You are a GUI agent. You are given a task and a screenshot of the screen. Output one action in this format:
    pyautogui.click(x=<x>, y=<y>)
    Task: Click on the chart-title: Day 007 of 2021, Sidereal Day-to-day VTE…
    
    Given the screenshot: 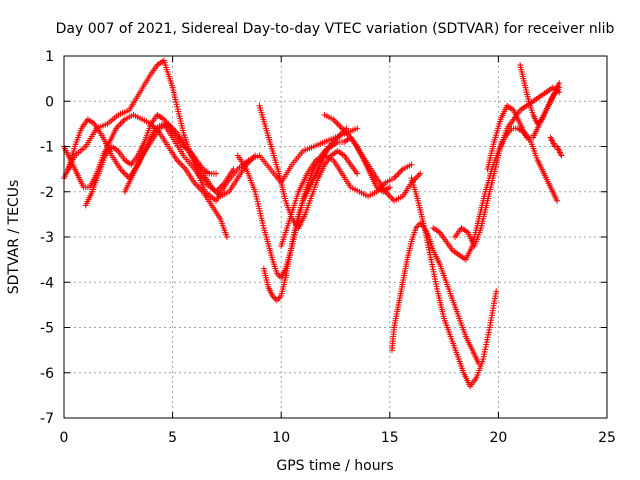 What is the action you would take?
    pyautogui.click(x=335, y=29)
    